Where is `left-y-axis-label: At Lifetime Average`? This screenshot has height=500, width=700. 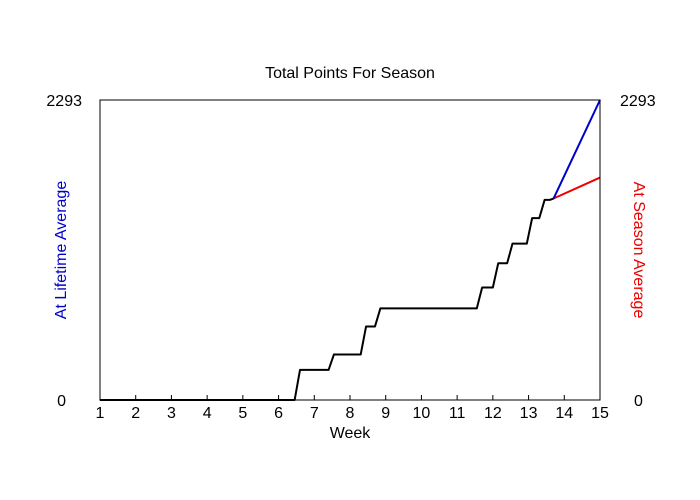
left-y-axis-label: At Lifetime Average is located at coordinates (61, 250).